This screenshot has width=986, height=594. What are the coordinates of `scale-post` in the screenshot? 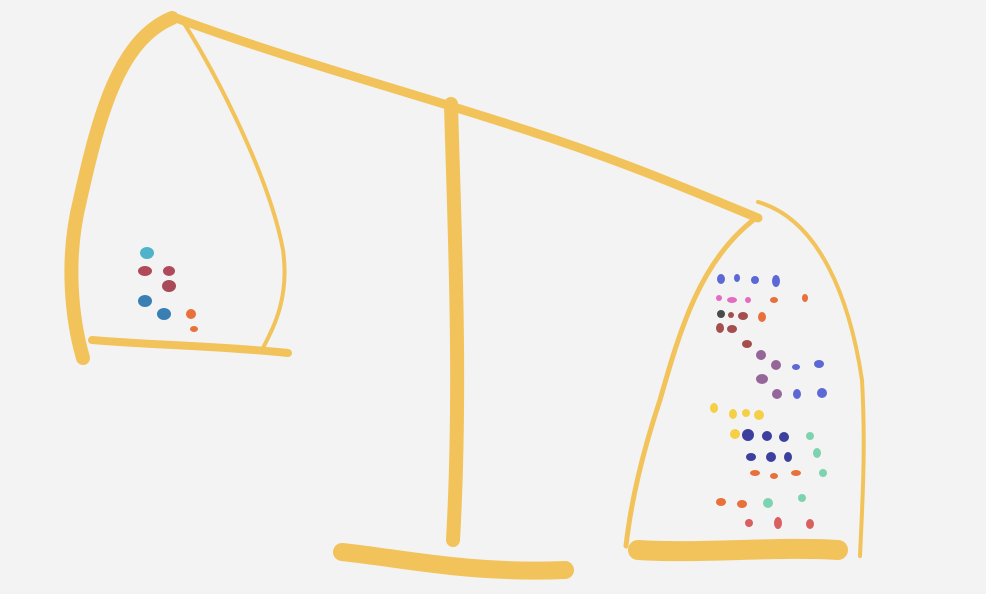 It's located at (454, 322).